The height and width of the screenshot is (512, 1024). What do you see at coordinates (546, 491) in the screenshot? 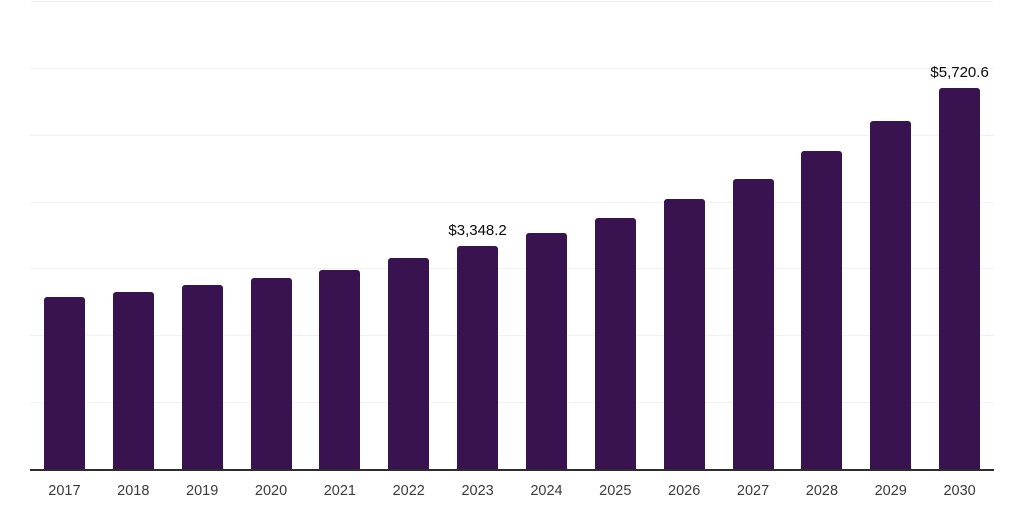
I see `x-tick-label-2024: 2024` at bounding box center [546, 491].